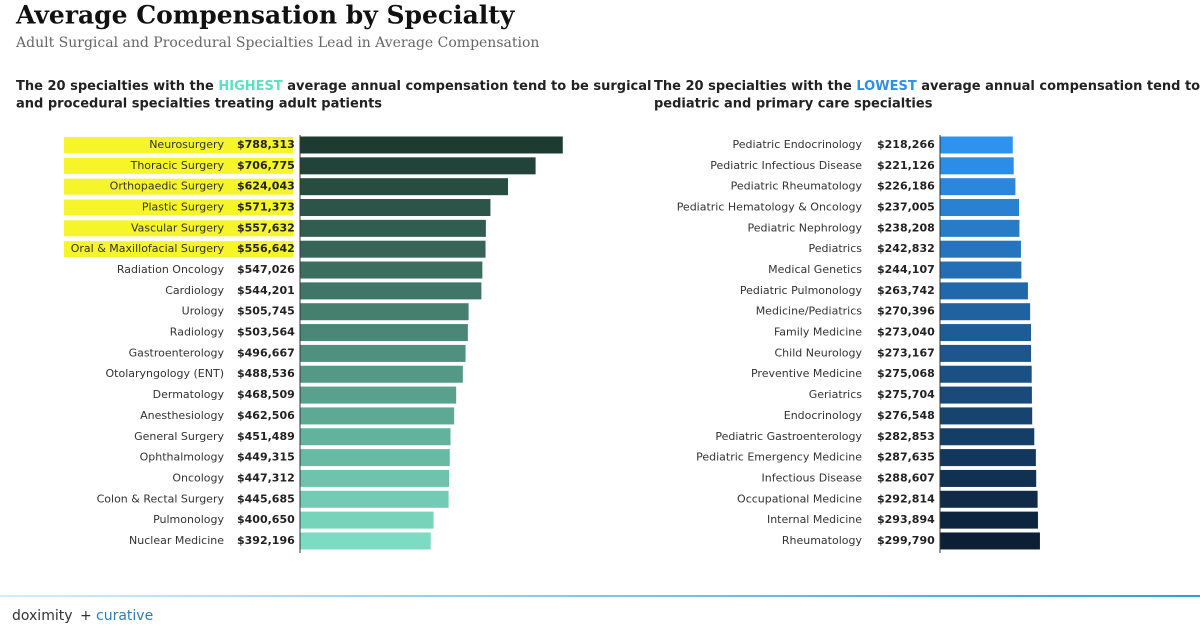 The height and width of the screenshot is (635, 1200). Describe the element at coordinates (176, 540) in the screenshot. I see `category-label: Nuclear Medicine` at that location.